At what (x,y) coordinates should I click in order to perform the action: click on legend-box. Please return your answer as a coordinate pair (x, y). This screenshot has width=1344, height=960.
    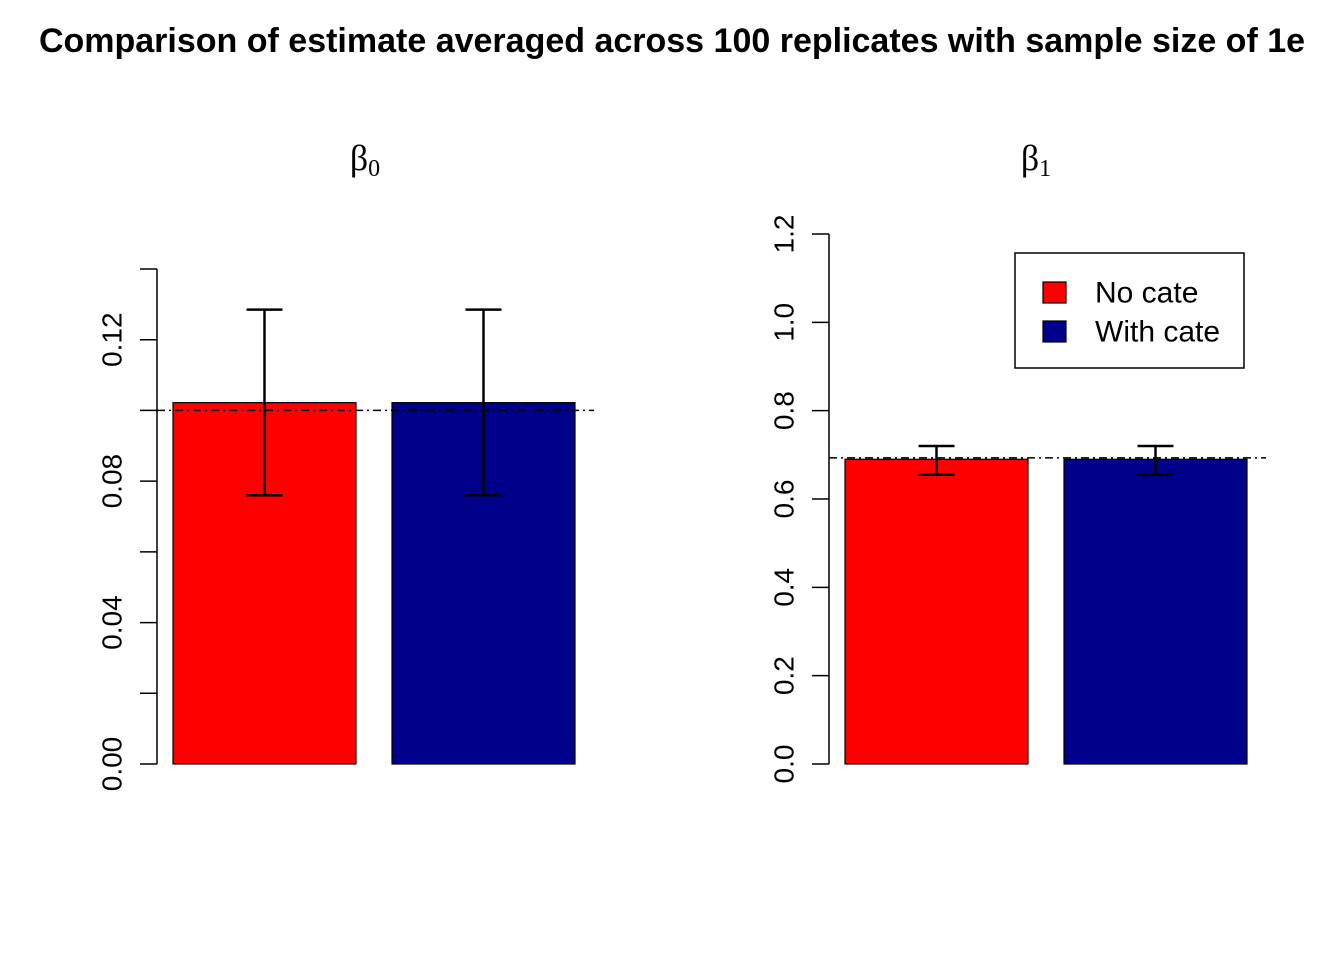
    Looking at the image, I should click on (1129, 310).